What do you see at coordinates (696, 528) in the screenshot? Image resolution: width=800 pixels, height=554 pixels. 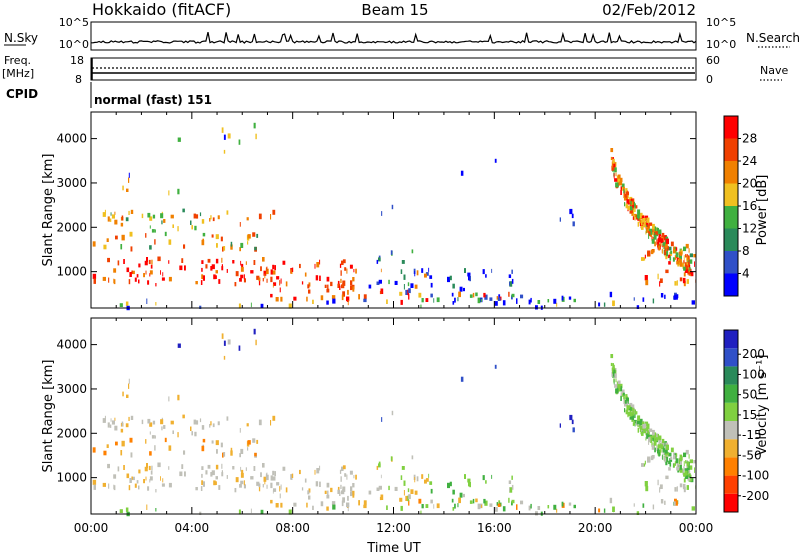 I see `xtick-label-6: 00:00` at bounding box center [696, 528].